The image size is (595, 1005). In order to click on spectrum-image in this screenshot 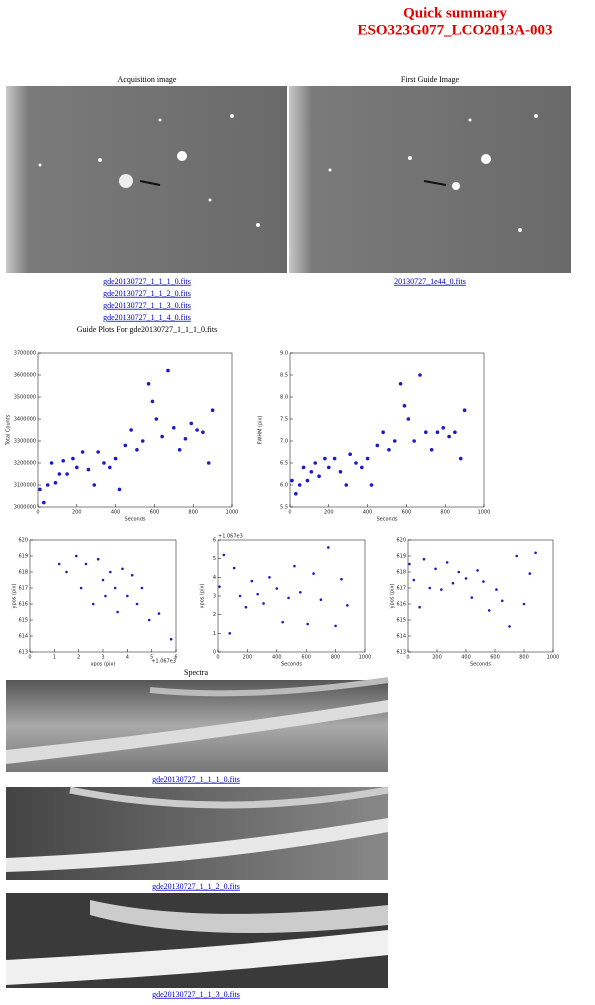, I will do `click(197, 940)`.